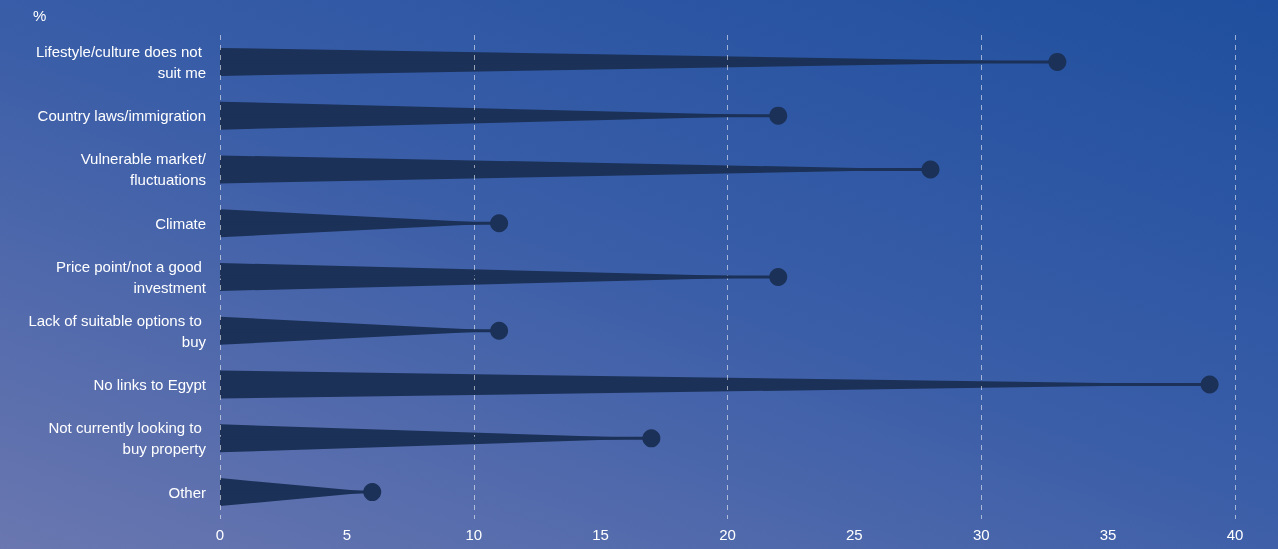  Describe the element at coordinates (1235, 534) in the screenshot. I see `x-tick-label: 40` at that location.